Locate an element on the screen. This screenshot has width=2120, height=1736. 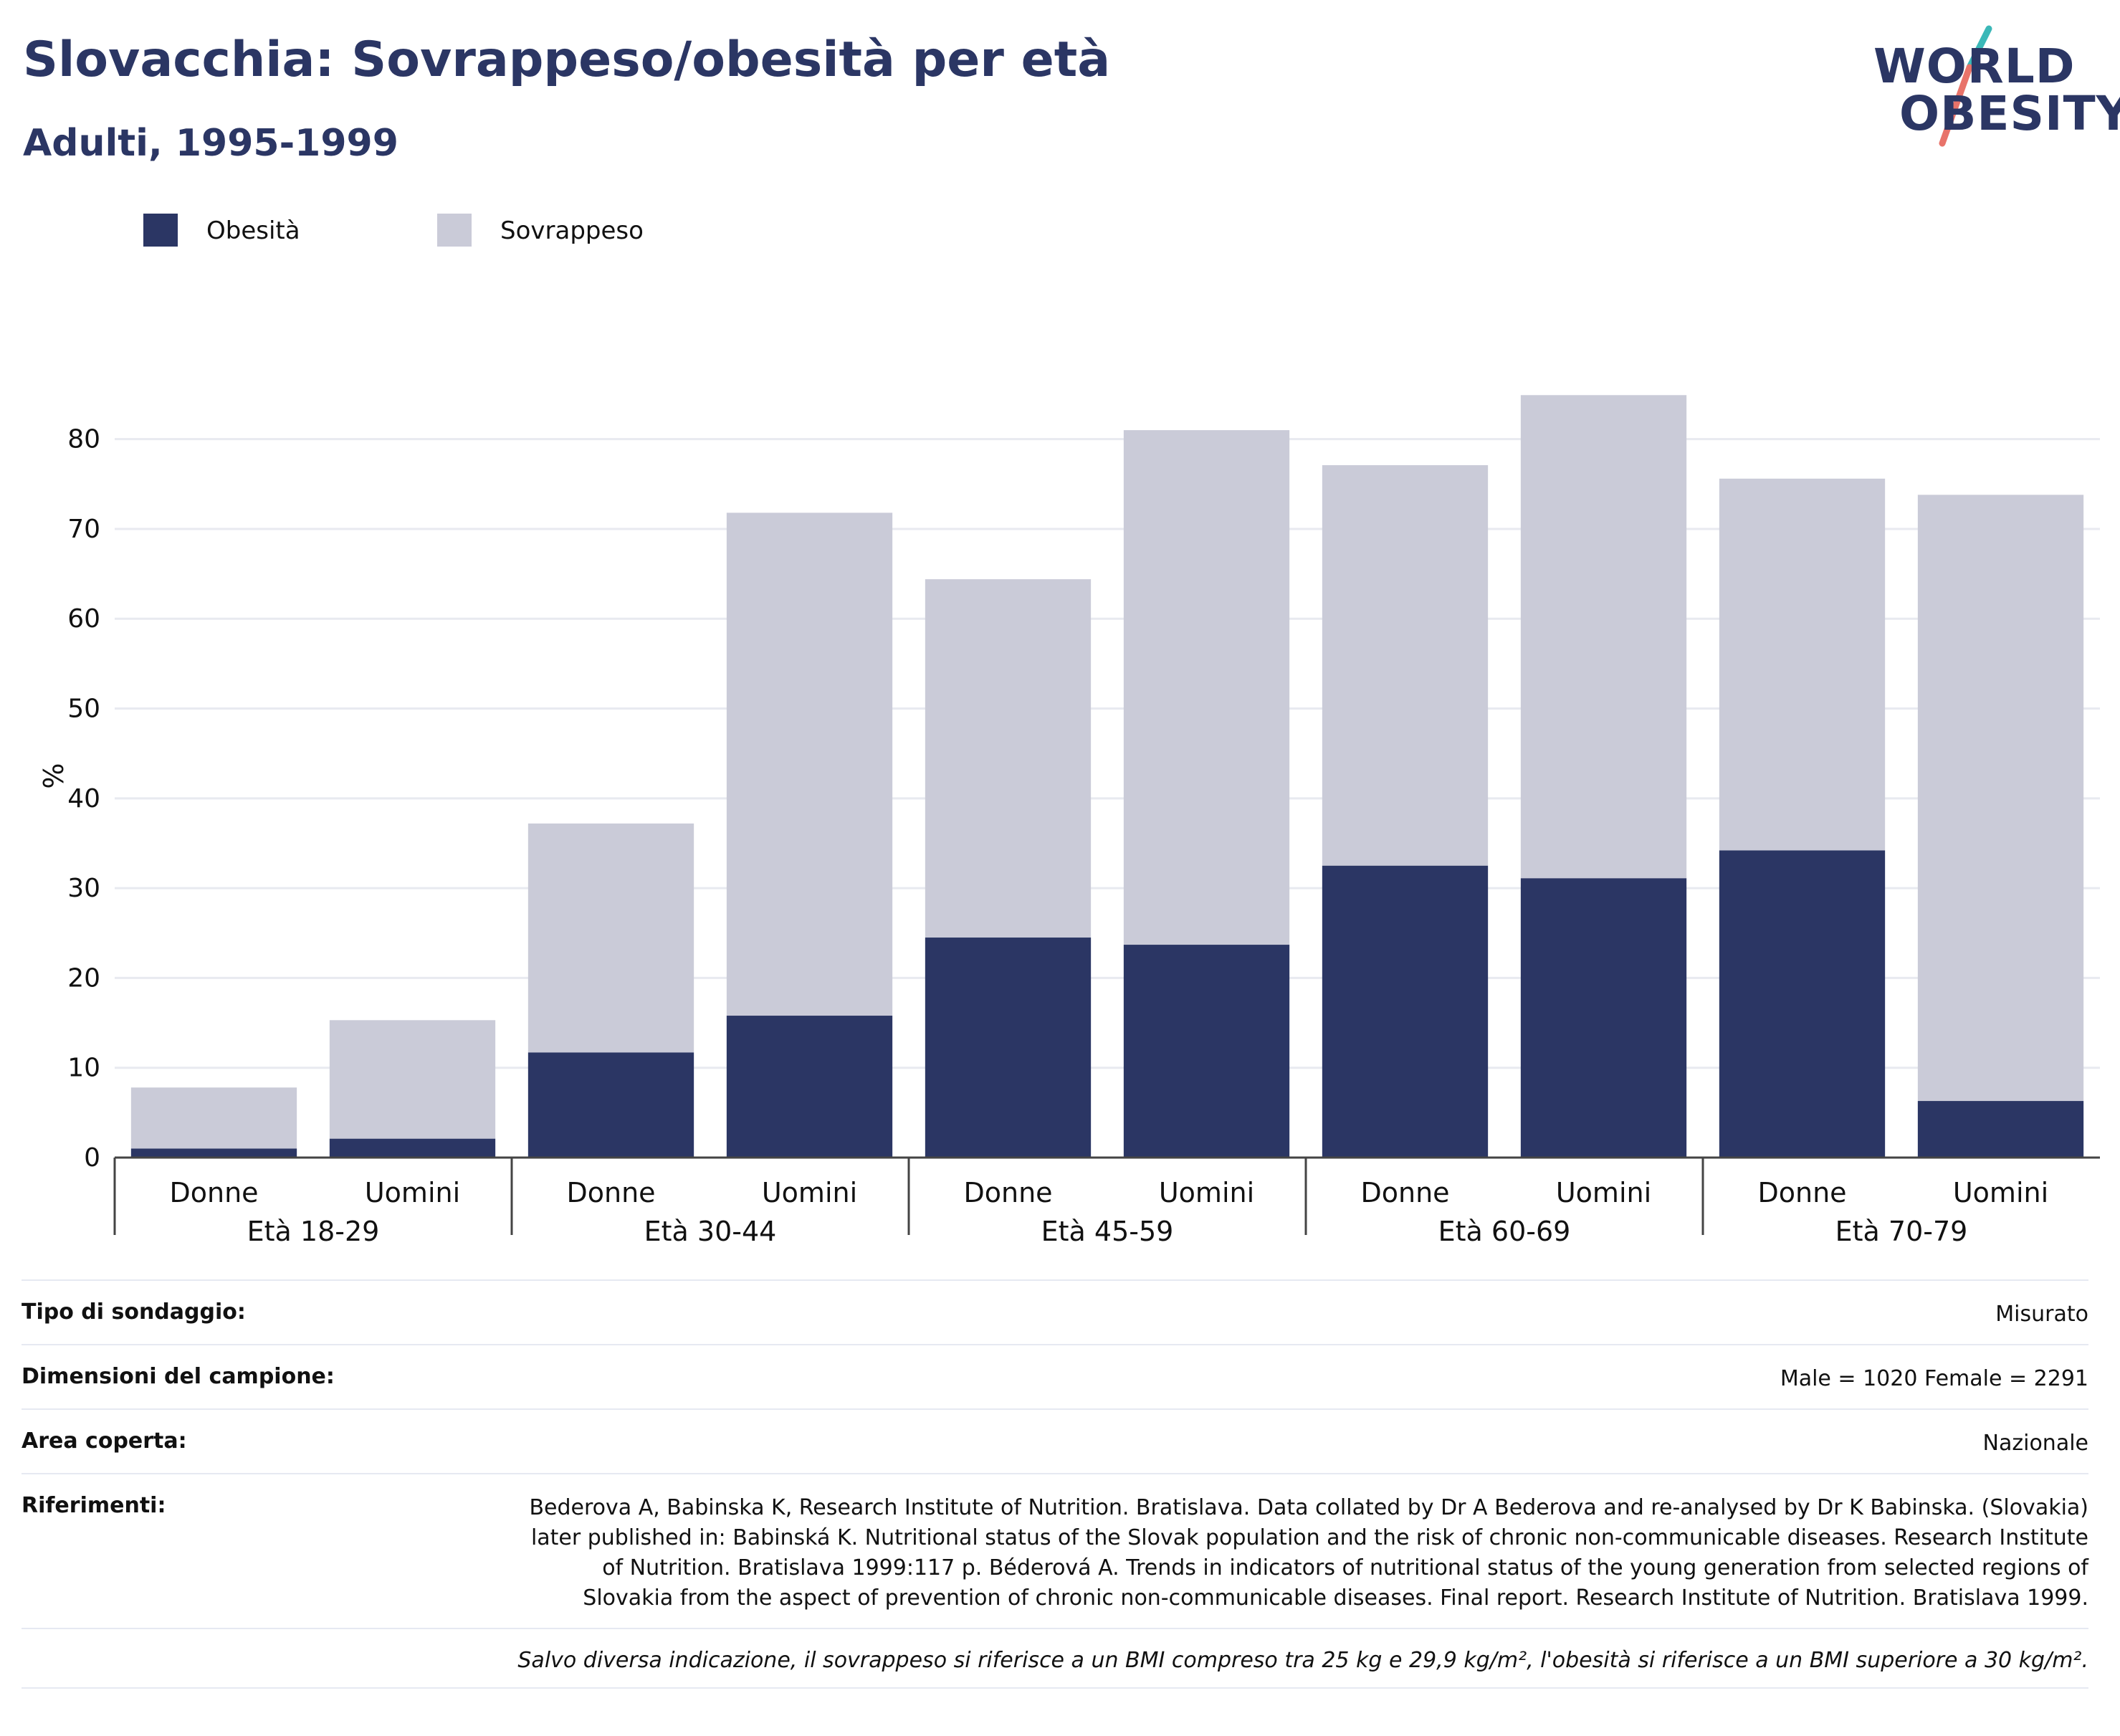
x-group-label: Età 30-44 is located at coordinates (711, 1231).